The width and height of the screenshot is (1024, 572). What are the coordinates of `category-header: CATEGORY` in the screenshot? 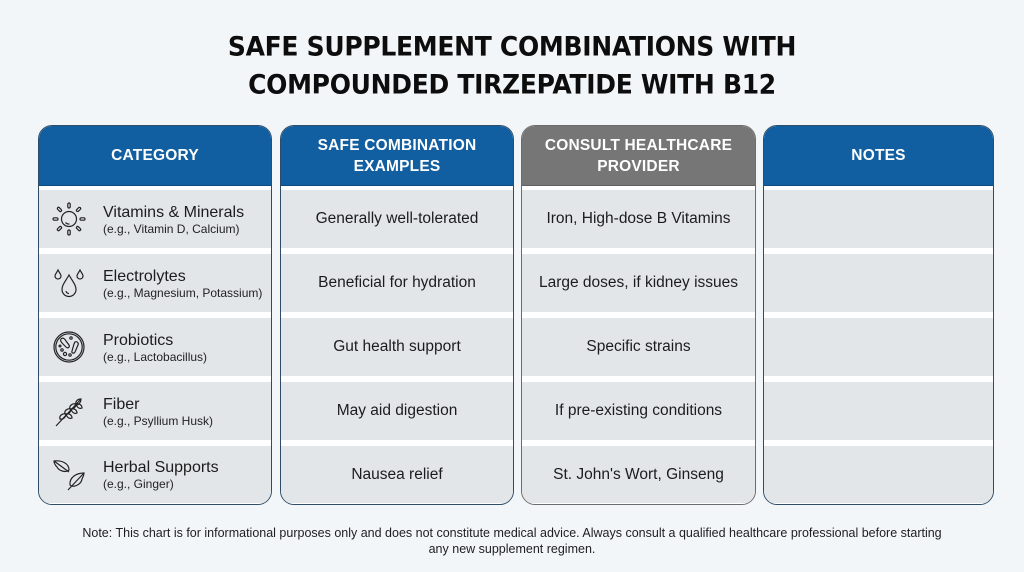 It's located at (155, 156).